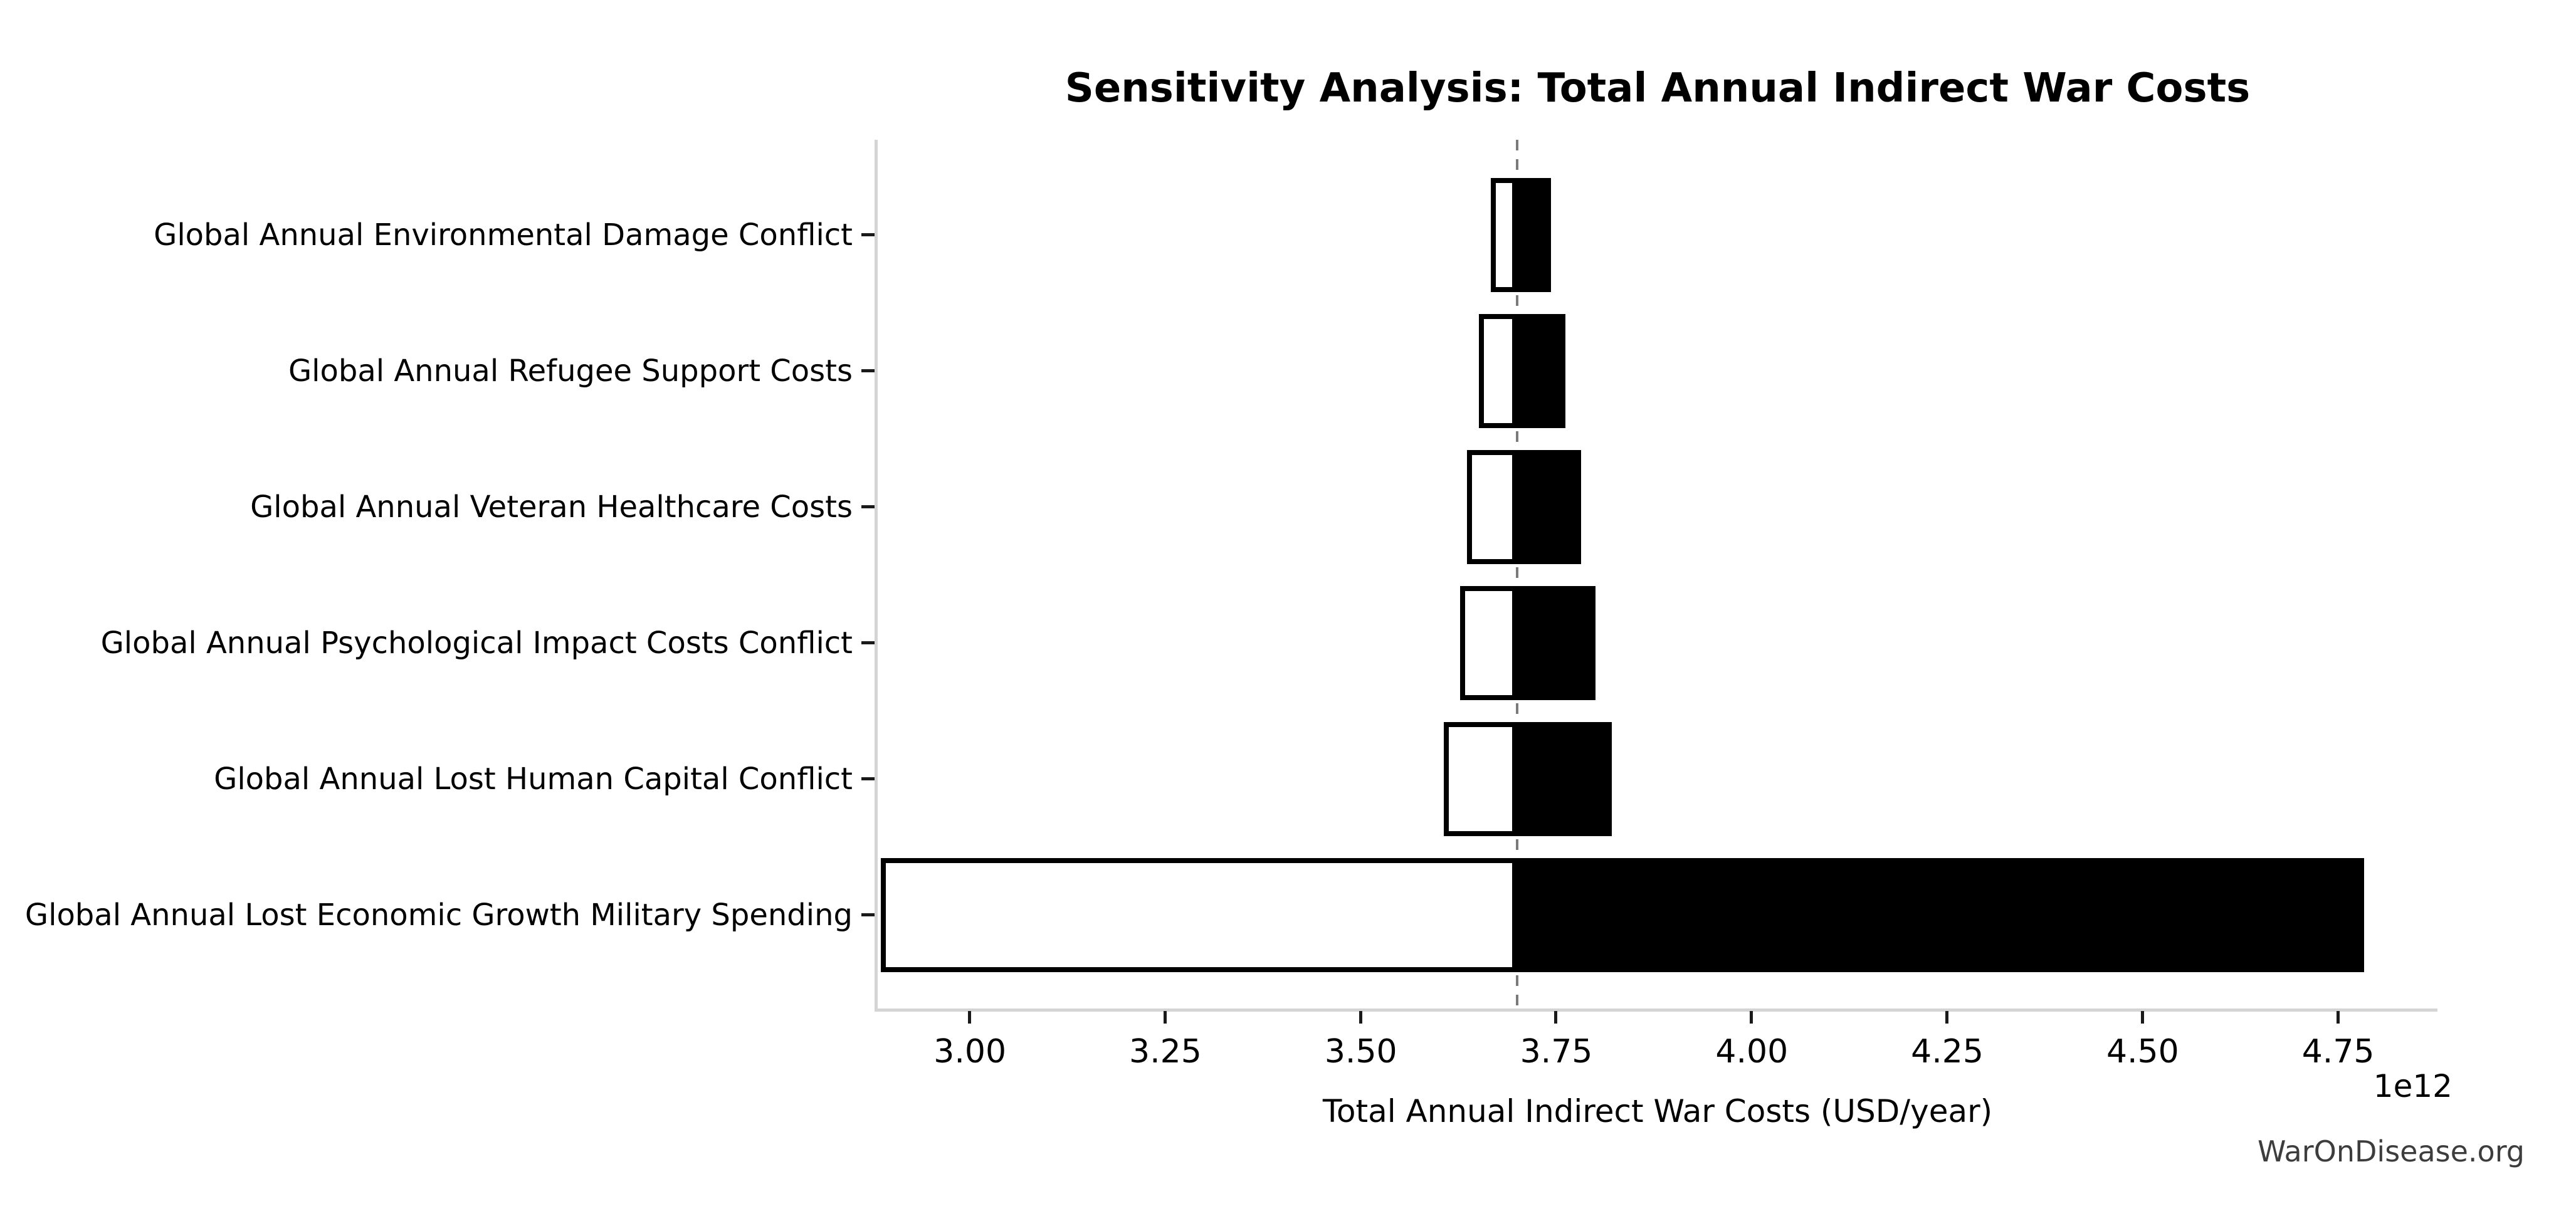 The height and width of the screenshot is (1226, 2576). What do you see at coordinates (2142, 1052) in the screenshot?
I see `x-tick-label-6: 4.50` at bounding box center [2142, 1052].